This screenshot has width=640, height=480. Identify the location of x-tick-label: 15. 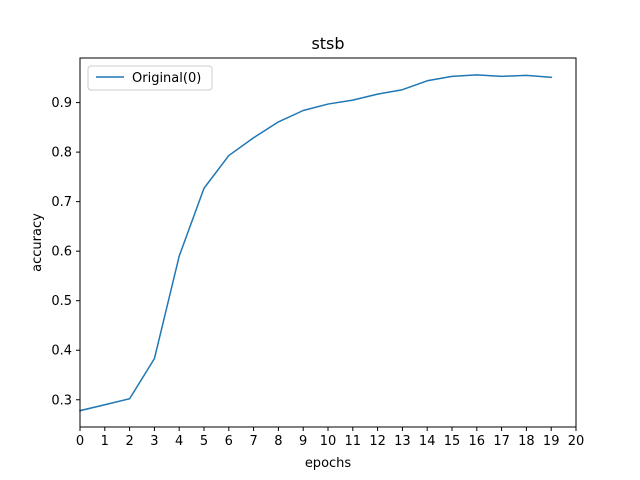
(452, 441).